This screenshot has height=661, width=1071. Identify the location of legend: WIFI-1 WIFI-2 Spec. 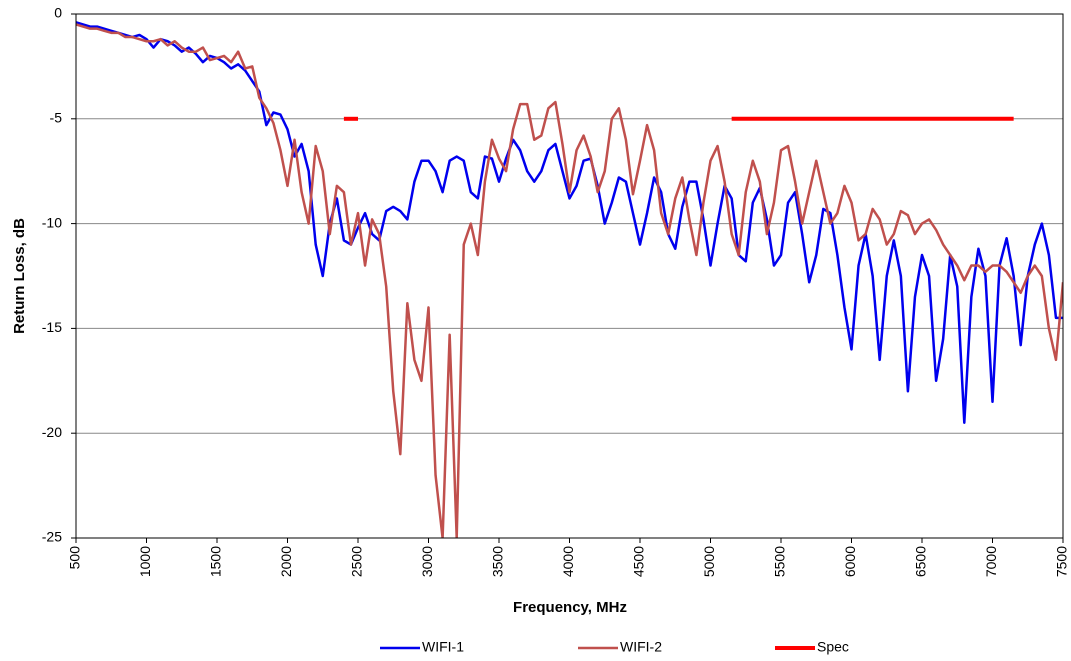
(614, 647).